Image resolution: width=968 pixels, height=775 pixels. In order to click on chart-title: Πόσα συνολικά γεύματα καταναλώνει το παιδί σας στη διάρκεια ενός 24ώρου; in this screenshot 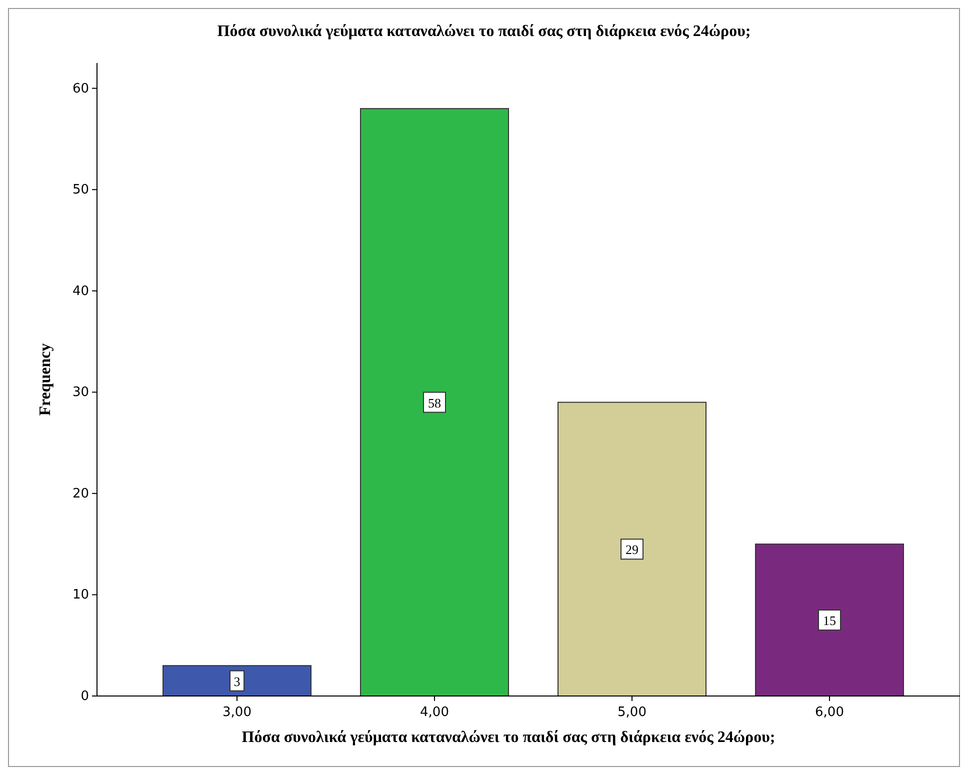, I will do `click(484, 31)`.